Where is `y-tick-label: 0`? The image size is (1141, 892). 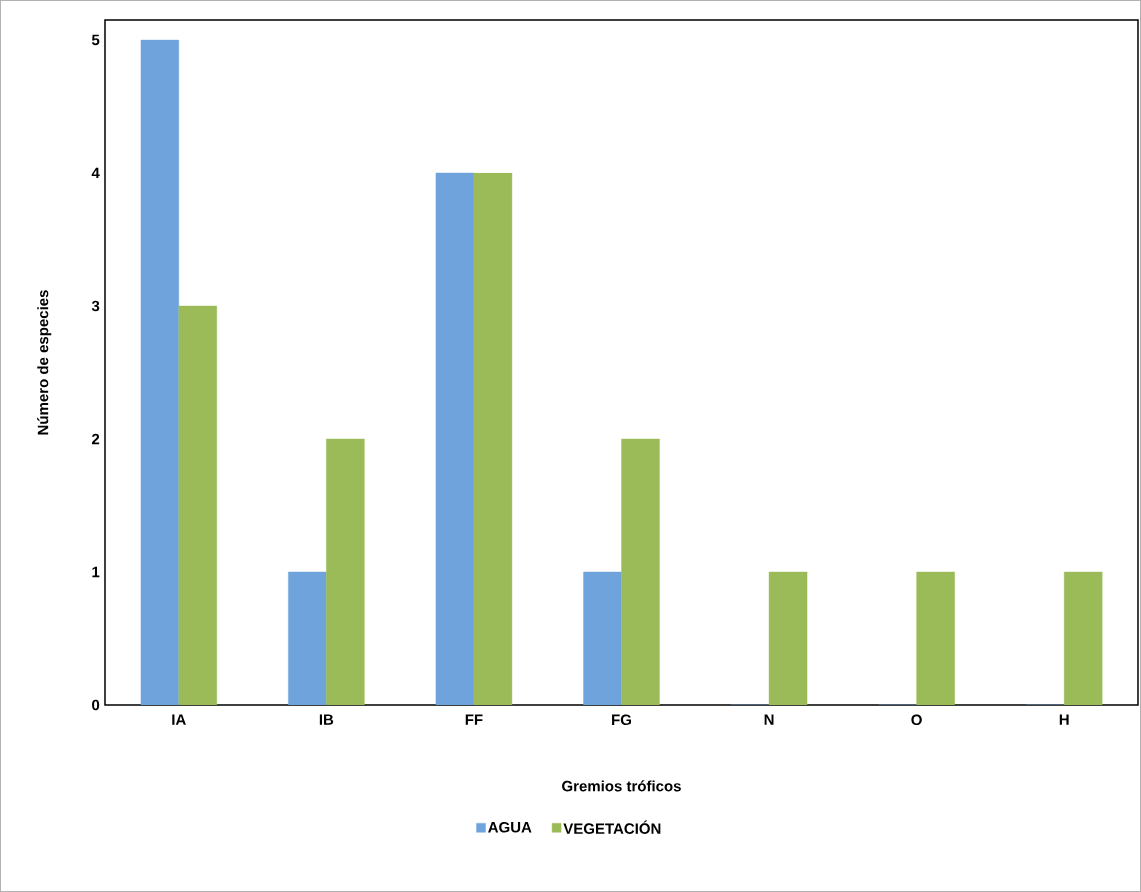
y-tick-label: 0 is located at coordinates (96, 705).